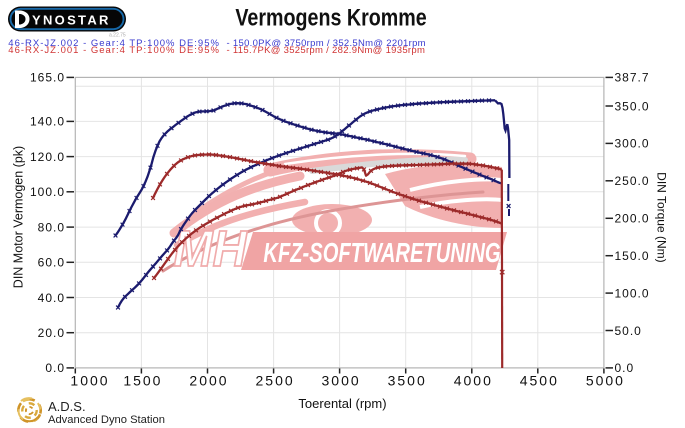  What do you see at coordinates (628, 331) in the screenshot?
I see `svg-text: 50.0` at bounding box center [628, 331].